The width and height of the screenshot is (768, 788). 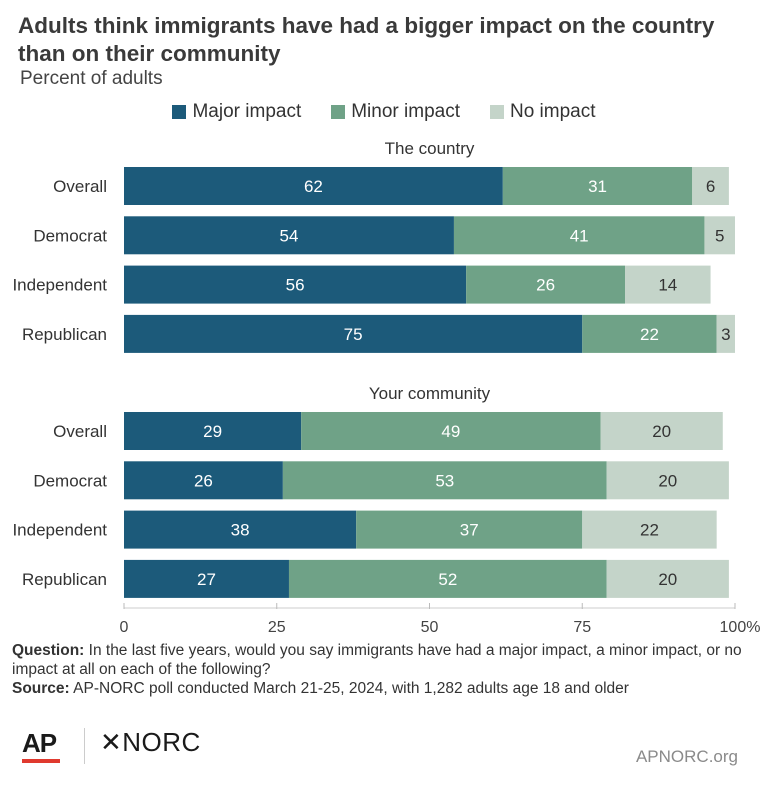 I want to click on logo-divider, so click(x=84, y=746).